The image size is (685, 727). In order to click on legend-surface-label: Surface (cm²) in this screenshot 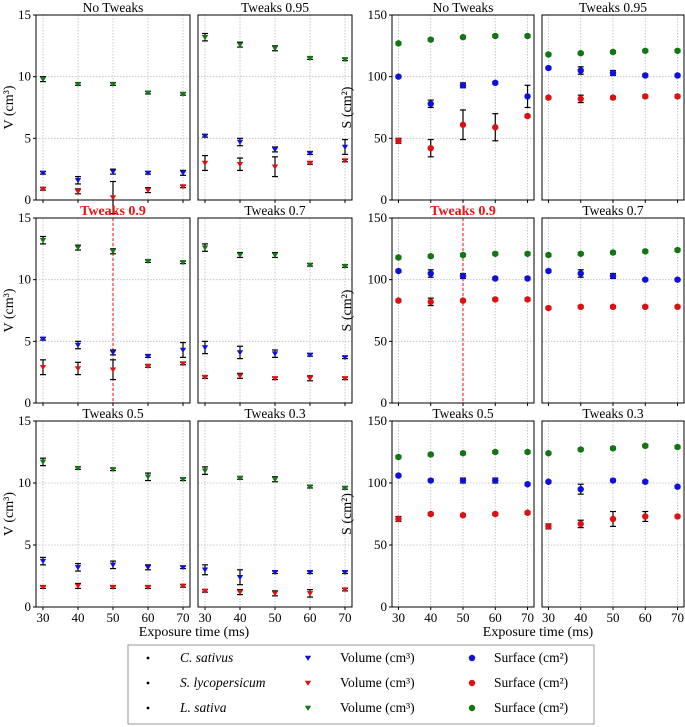, I will do `click(531, 682)`.